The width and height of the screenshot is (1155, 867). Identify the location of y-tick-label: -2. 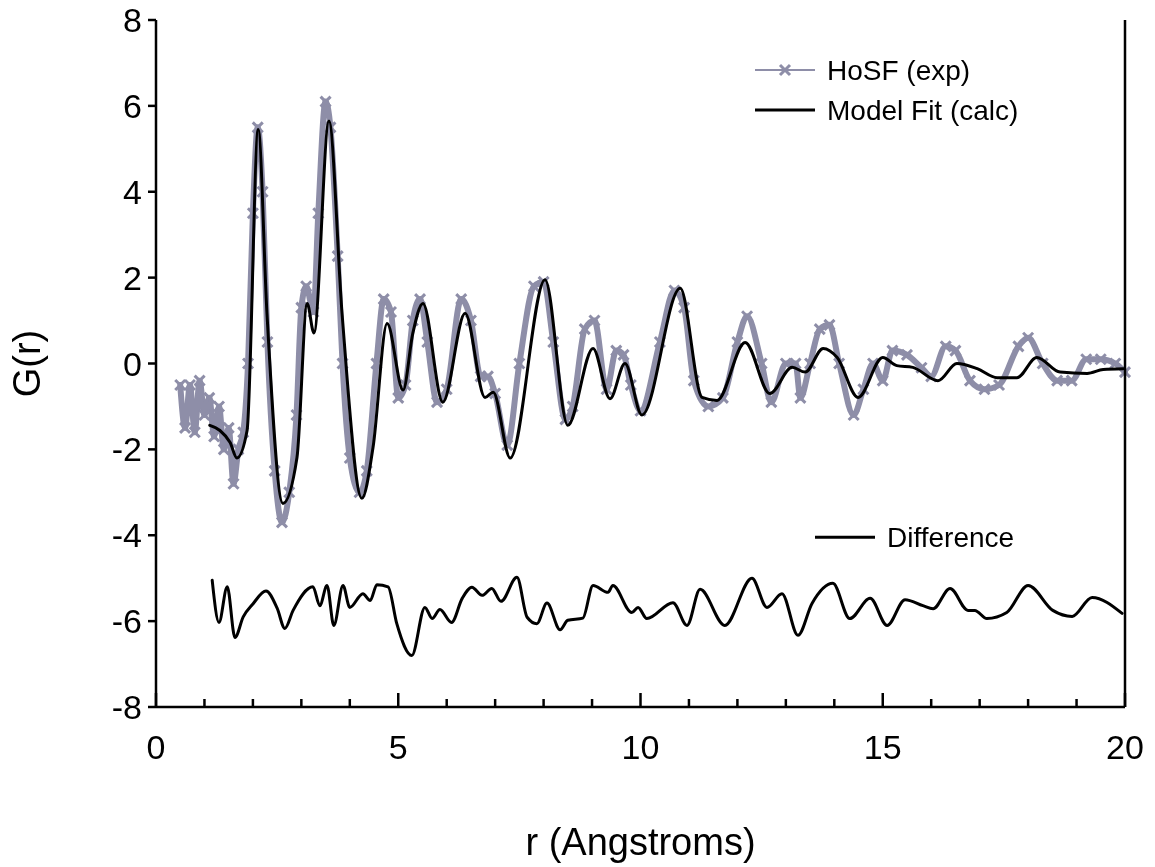
(126, 449).